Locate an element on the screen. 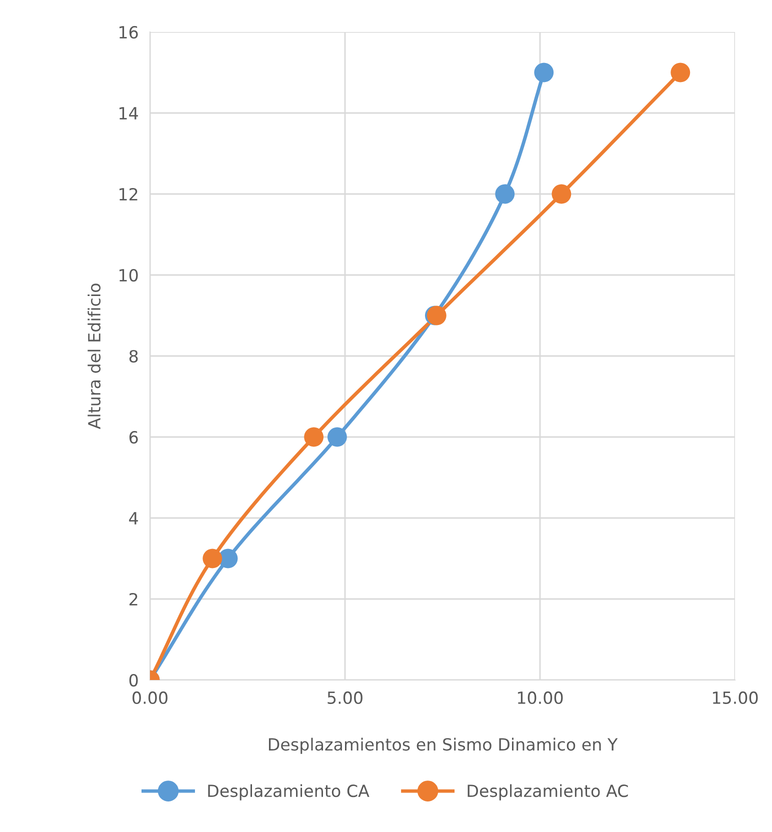 The image size is (772, 832). y-tick-label: 12 is located at coordinates (129, 194).